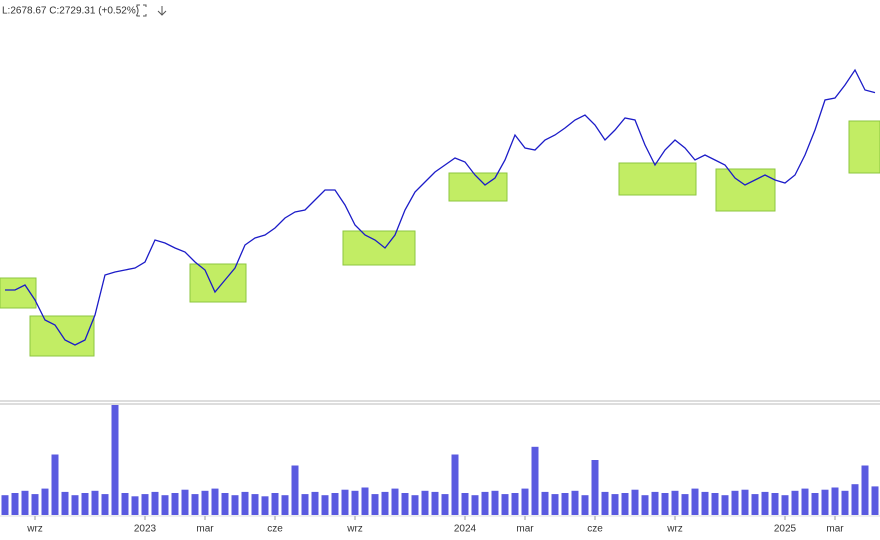 The image size is (880, 540). What do you see at coordinates (162, 11) in the screenshot?
I see `download-icon` at bounding box center [162, 11].